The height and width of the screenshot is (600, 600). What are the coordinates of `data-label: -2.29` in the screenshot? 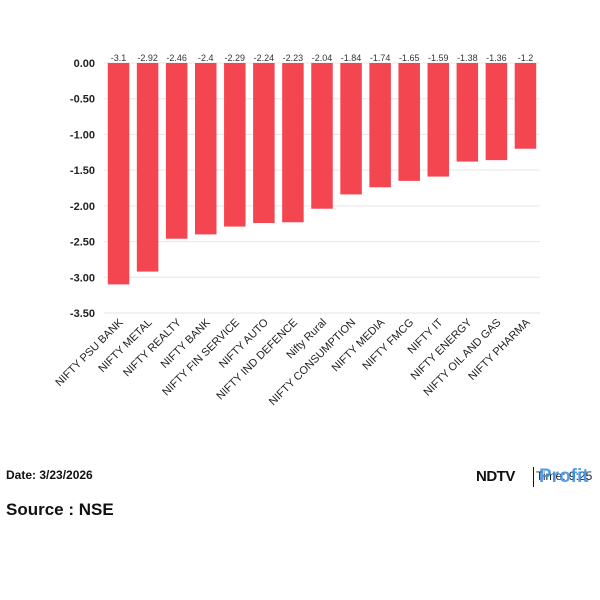 It's located at (235, 58).